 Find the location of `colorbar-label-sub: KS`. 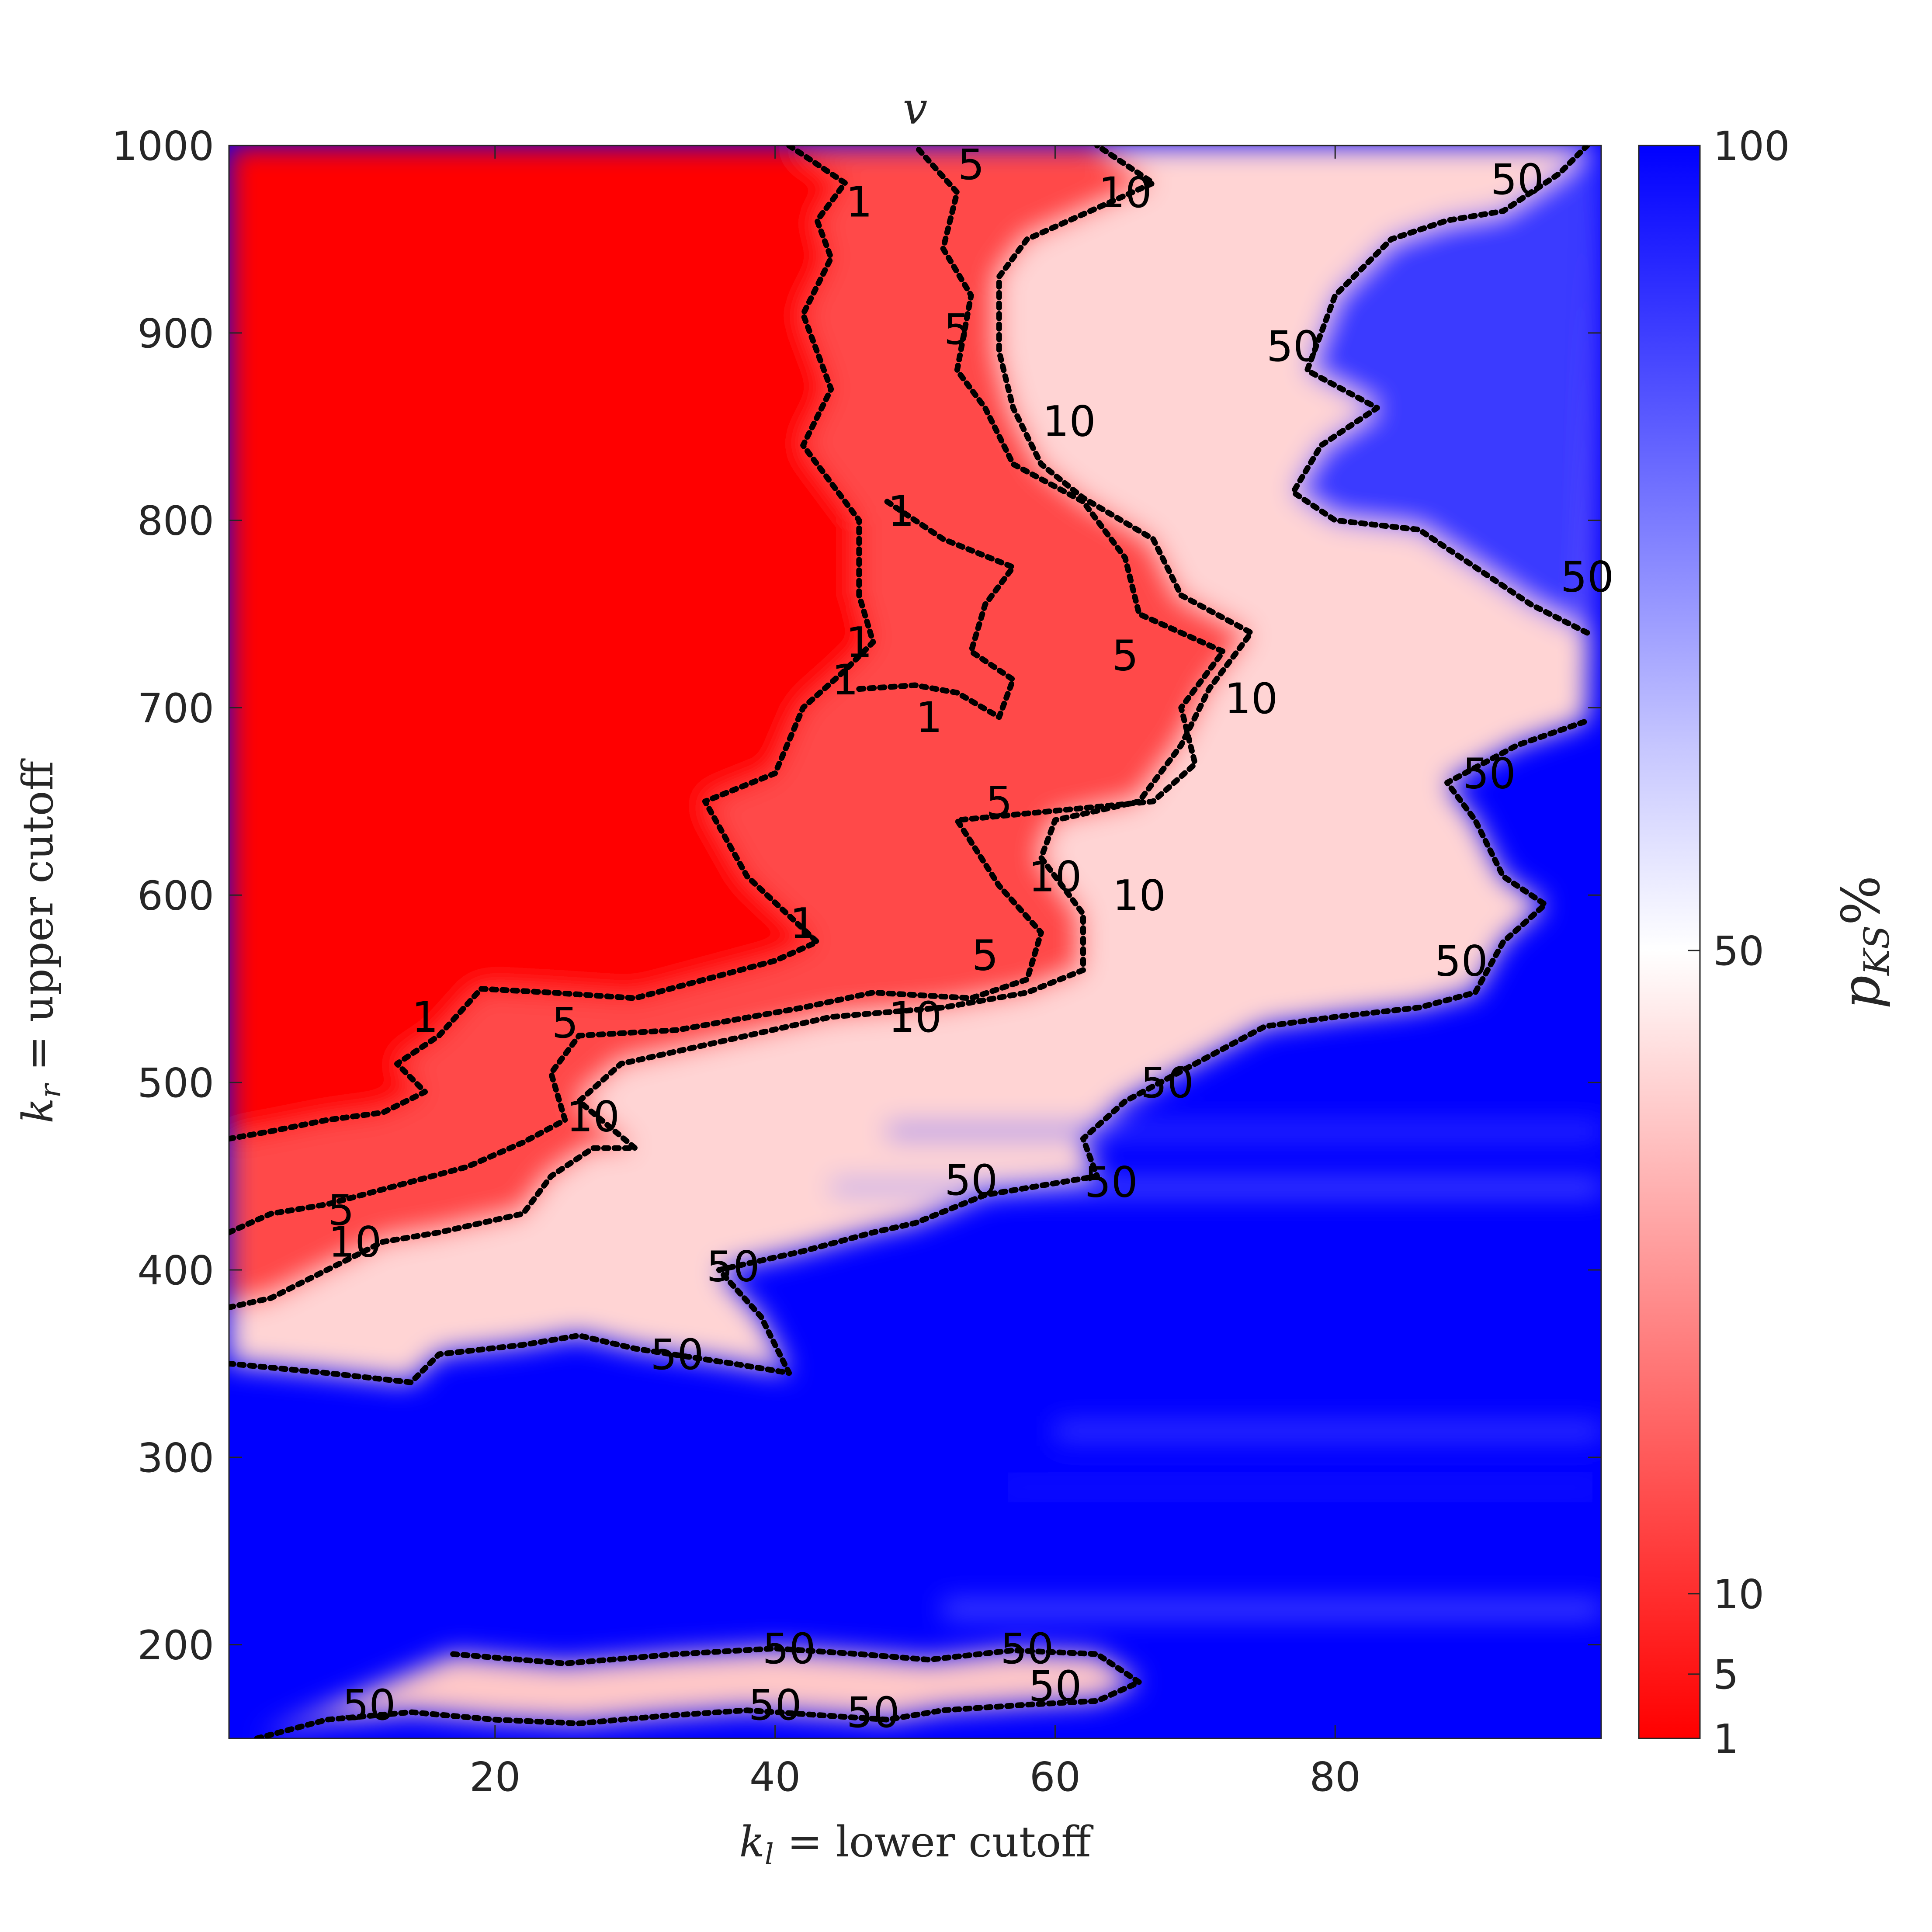

colorbar-label-sub: KS is located at coordinates (1876, 950).